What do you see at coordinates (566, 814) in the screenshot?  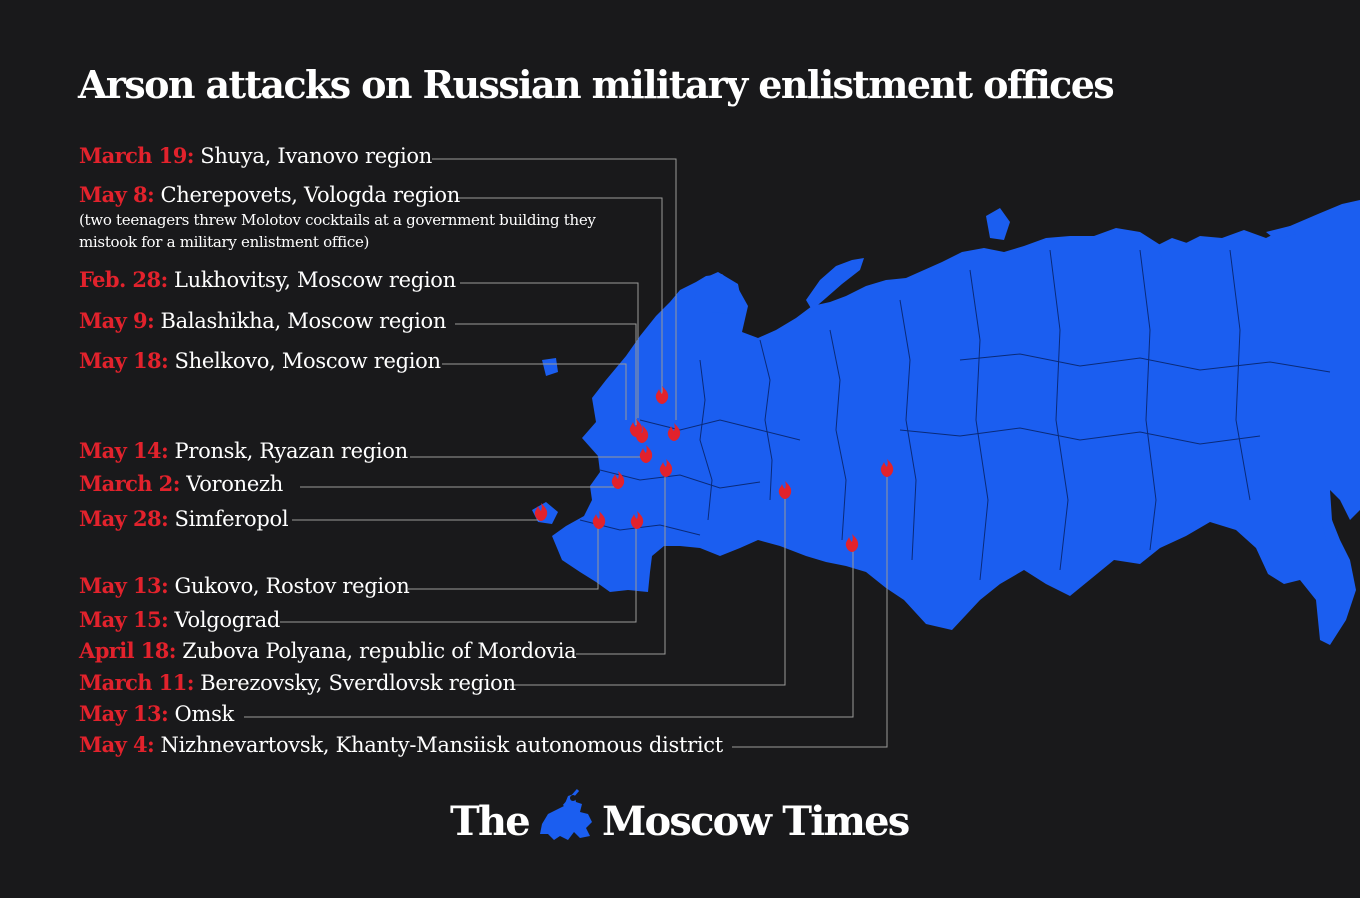 I see `st-george-emblem-icon` at bounding box center [566, 814].